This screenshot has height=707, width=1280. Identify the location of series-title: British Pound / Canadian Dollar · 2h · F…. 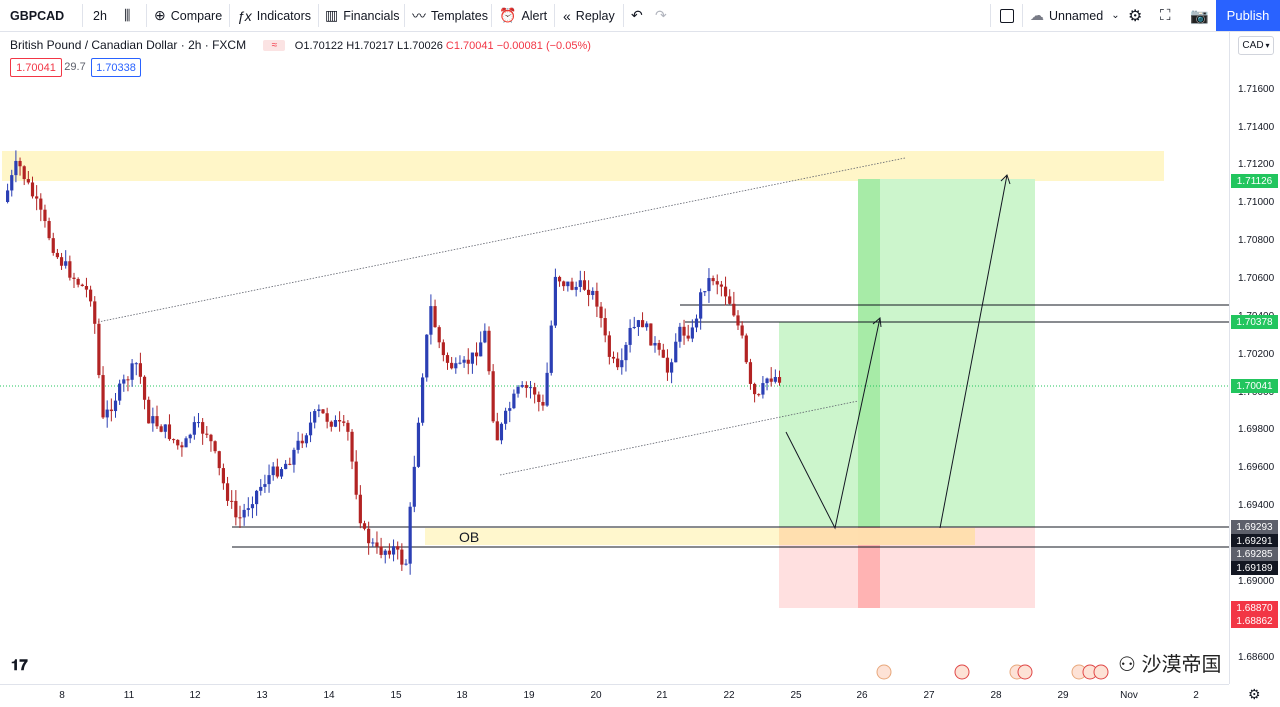
(128, 45).